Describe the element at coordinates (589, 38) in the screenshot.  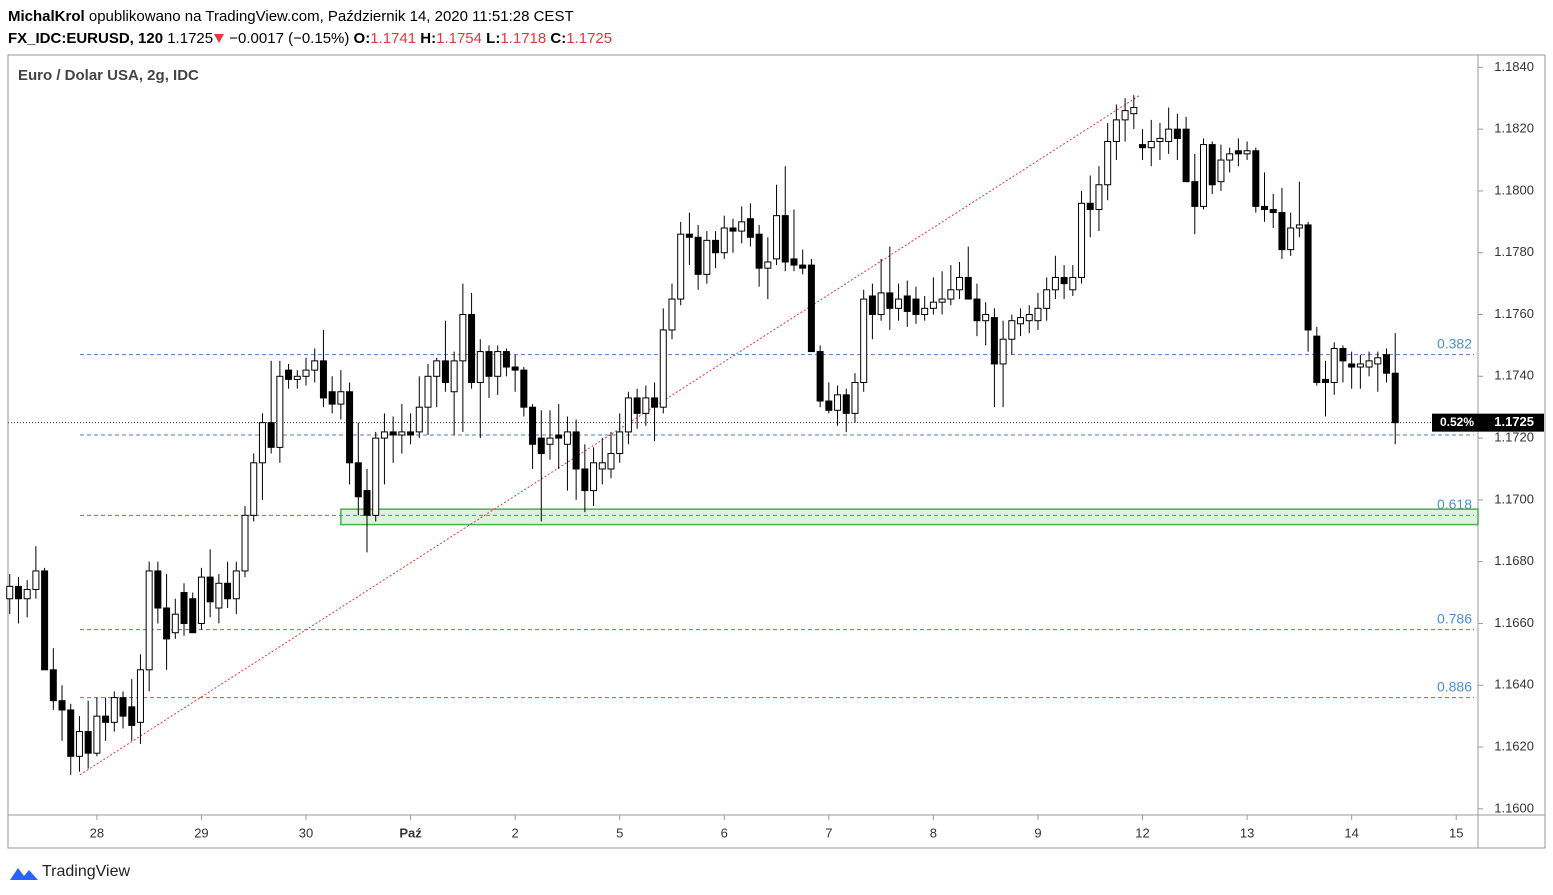
I see `c-value: 1.1725` at that location.